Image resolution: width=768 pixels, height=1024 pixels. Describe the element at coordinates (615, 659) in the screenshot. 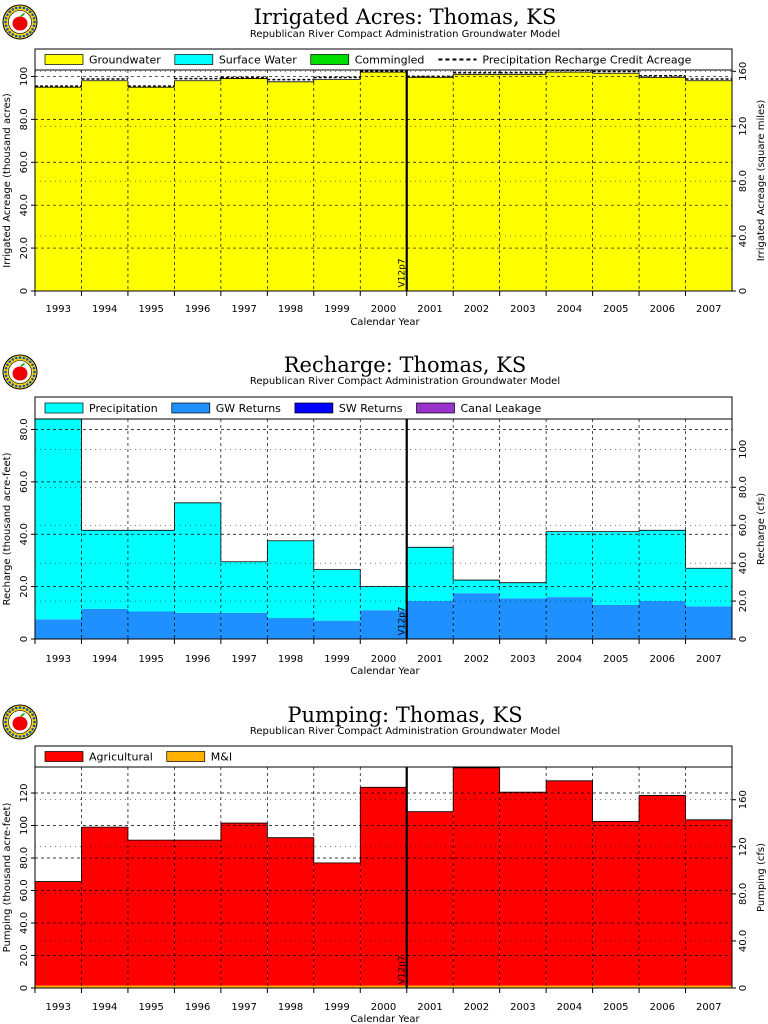

I see `x-tick-label: 2005` at that location.